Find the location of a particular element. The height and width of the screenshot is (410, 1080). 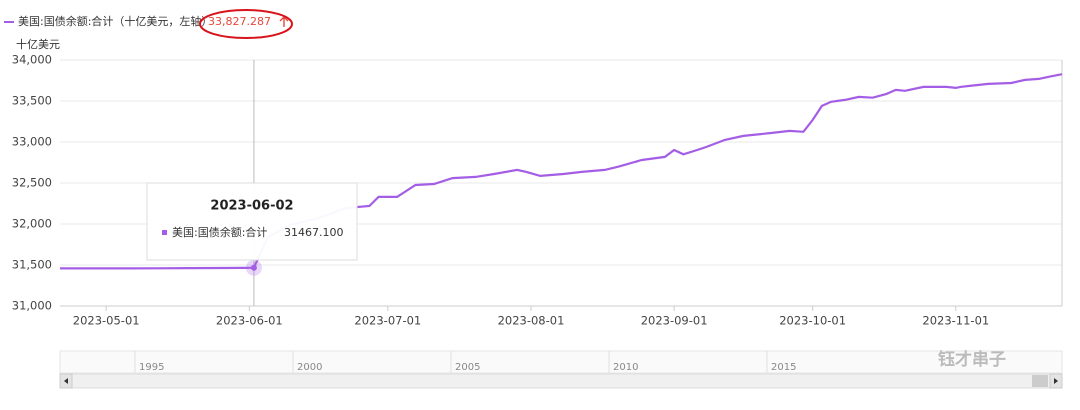

hover-point is located at coordinates (253, 267).